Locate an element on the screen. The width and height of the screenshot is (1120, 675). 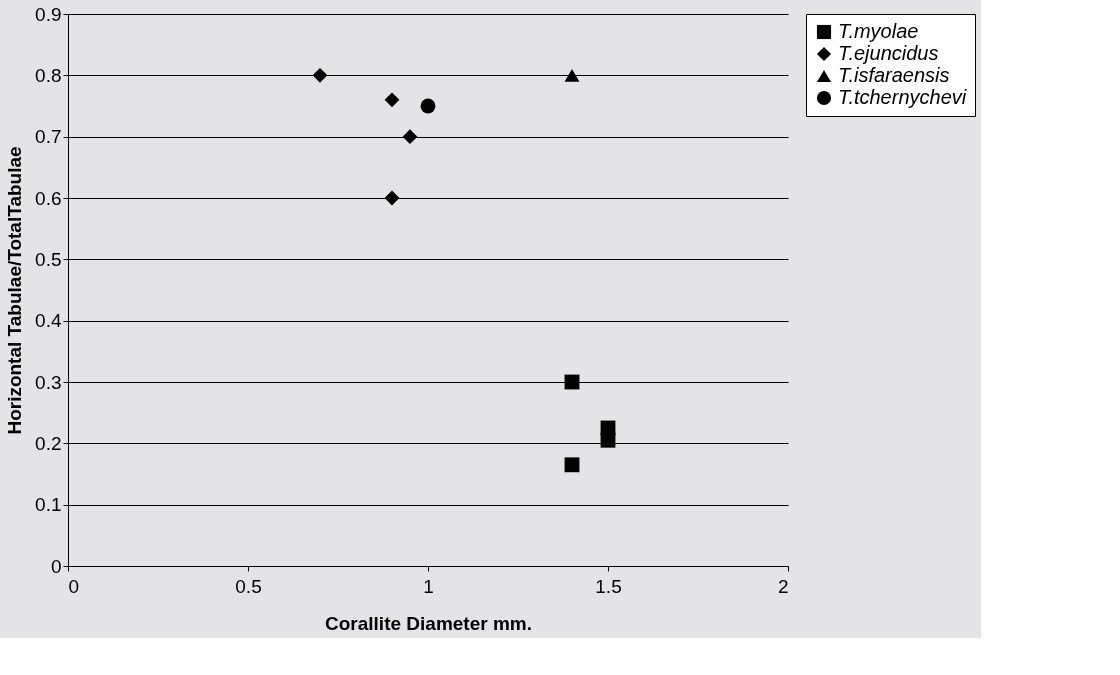
x-tick-label: 0.5 is located at coordinates (248, 586).